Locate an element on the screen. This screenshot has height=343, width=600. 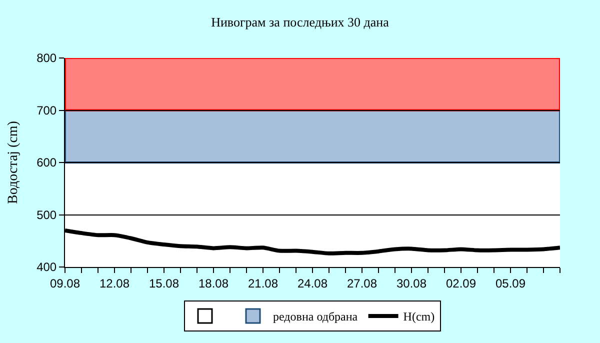
x-tick-label: 18.08 is located at coordinates (213, 283).